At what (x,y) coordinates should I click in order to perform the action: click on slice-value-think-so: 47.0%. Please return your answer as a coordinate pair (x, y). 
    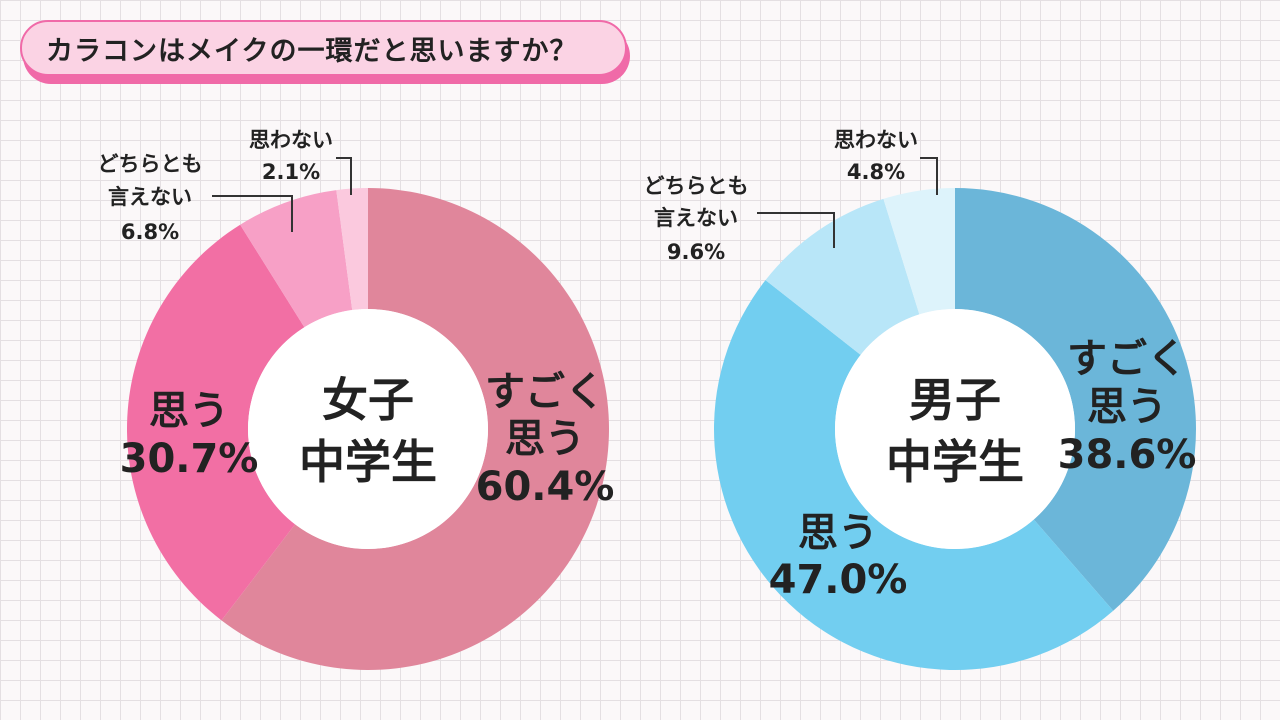
    Looking at the image, I should click on (838, 580).